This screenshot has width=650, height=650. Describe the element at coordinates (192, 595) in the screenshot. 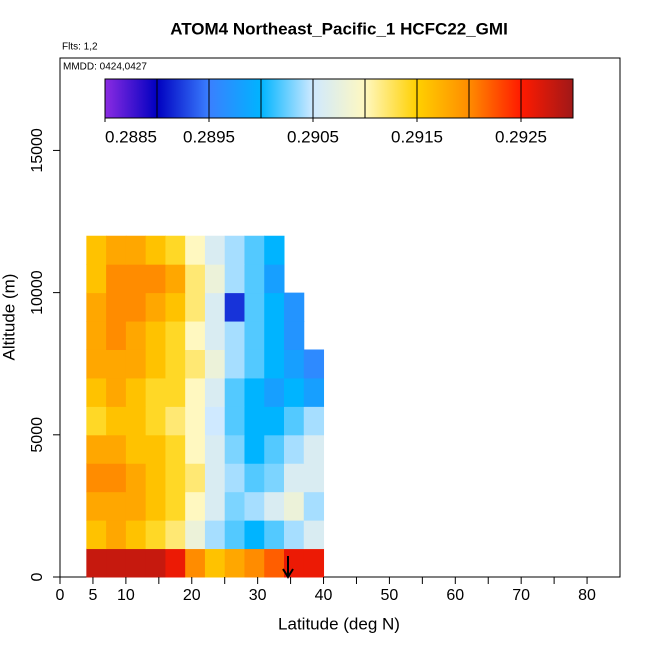

I see `x-tick-label: 20` at that location.